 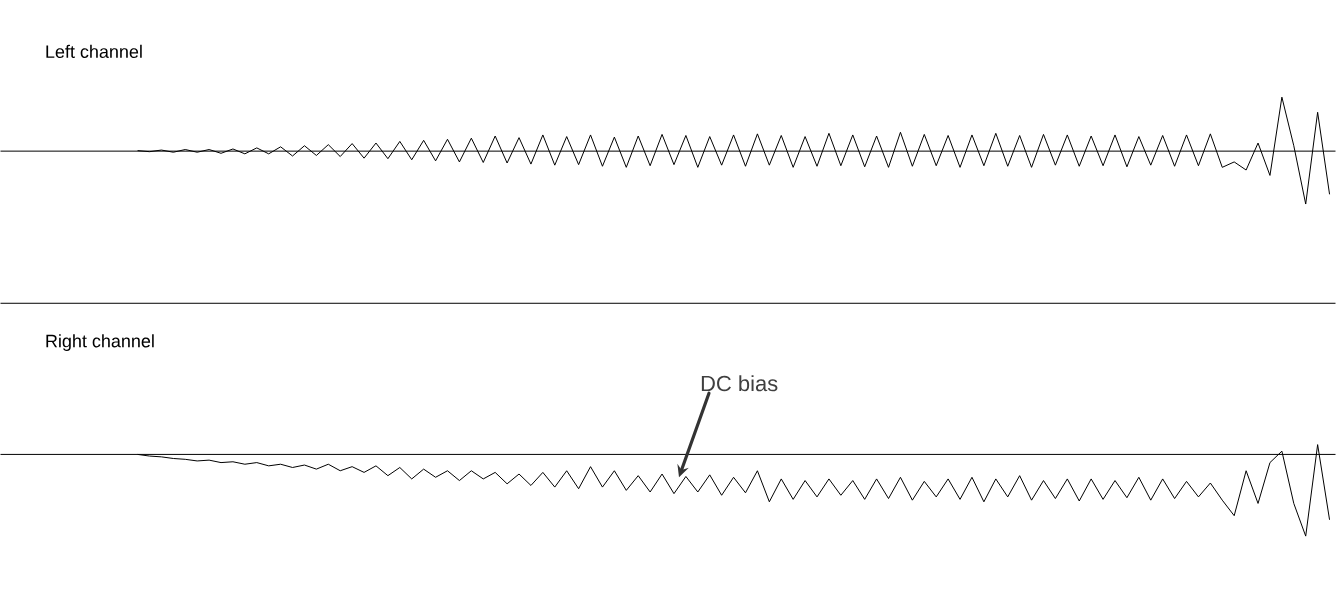 I want to click on text: DC bias, so click(x=739, y=383).